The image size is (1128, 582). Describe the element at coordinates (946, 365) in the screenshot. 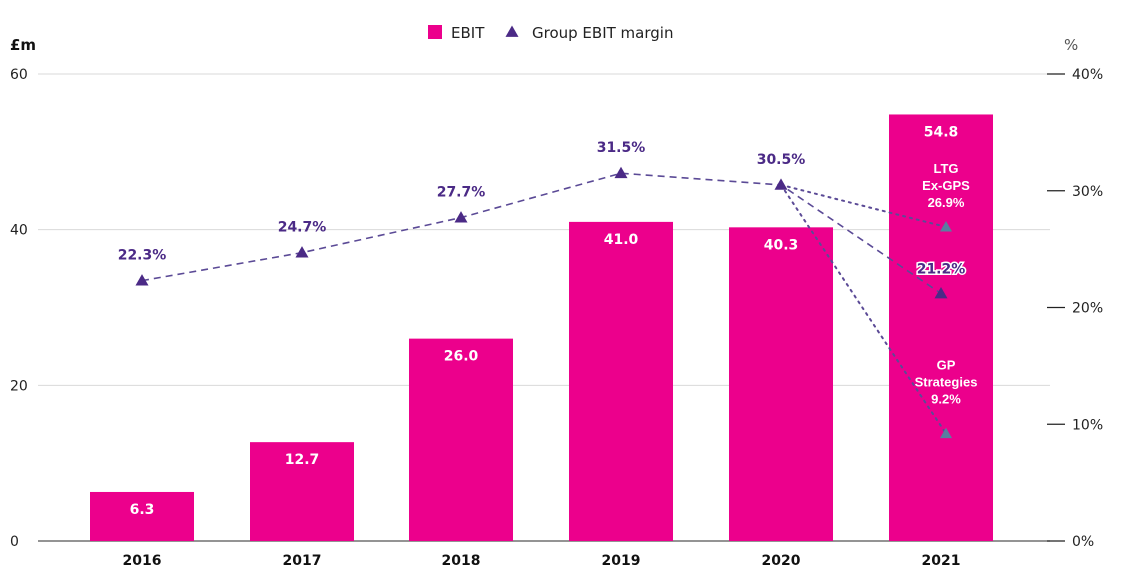

I see `extra-point-label: GP` at that location.